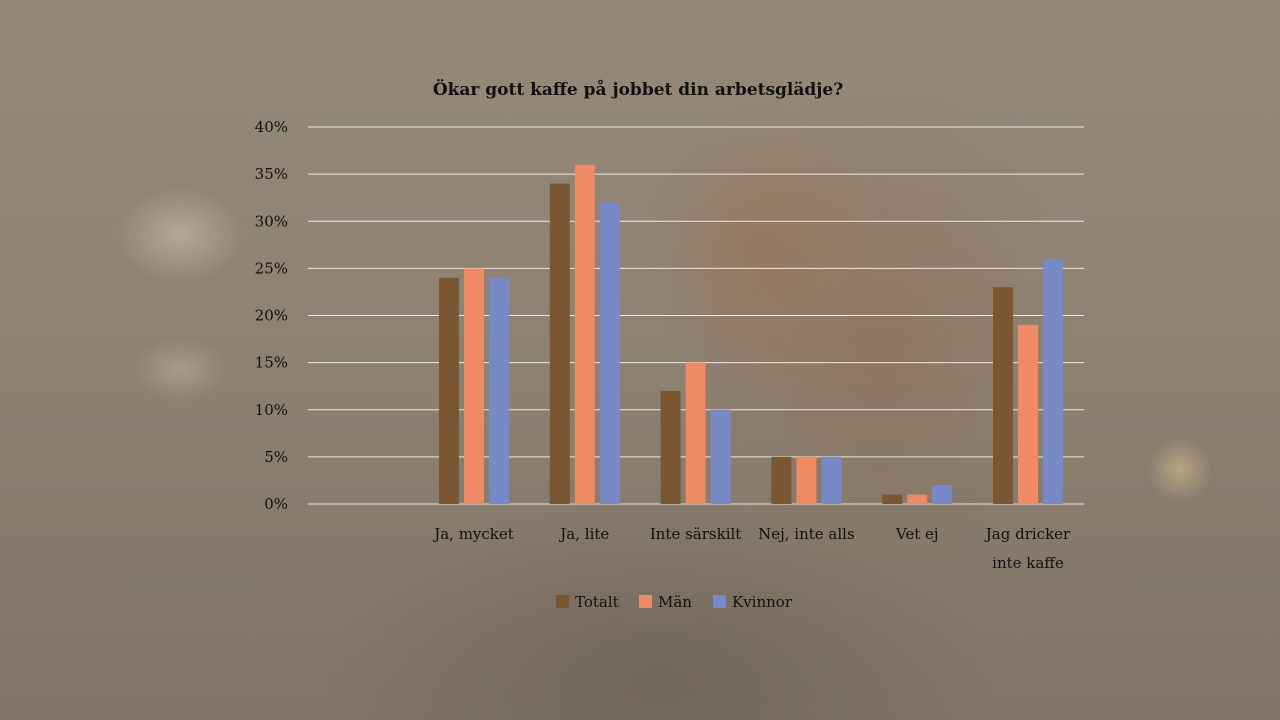 The image size is (1280, 720). What do you see at coordinates (271, 268) in the screenshot?
I see `y-tick-label: 25%` at bounding box center [271, 268].